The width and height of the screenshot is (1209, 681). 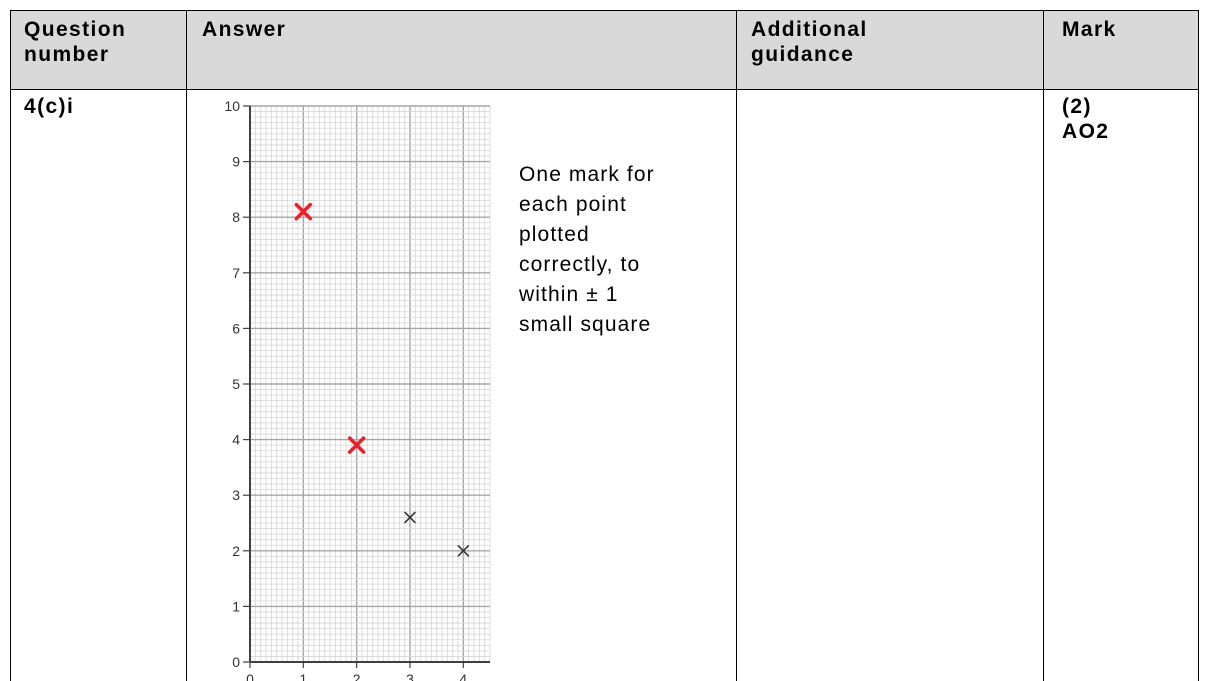 I want to click on header-background, so click(x=604, y=49).